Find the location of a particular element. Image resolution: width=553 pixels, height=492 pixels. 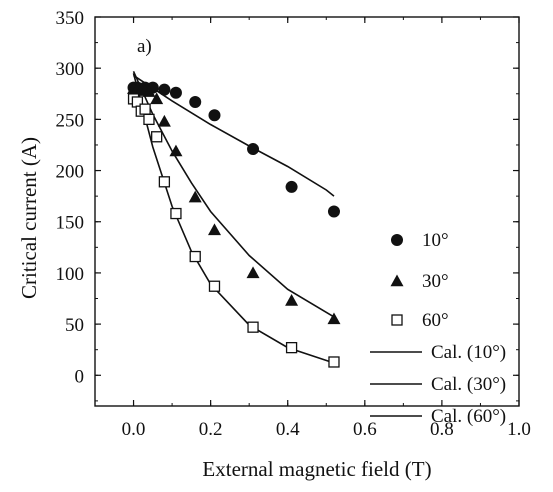

x-tick-label: 0.0 is located at coordinates (134, 429).